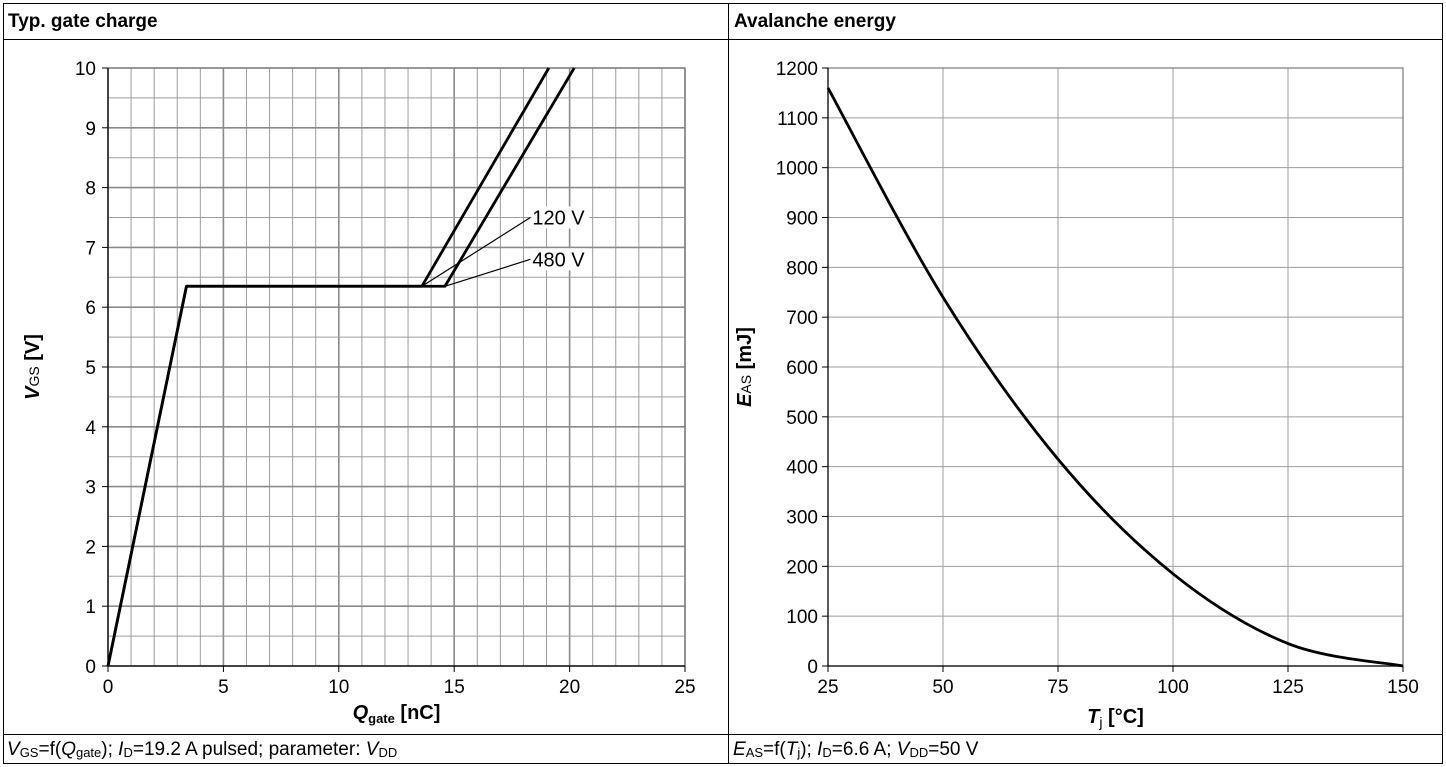 This screenshot has height=767, width=1446. I want to click on x-tick-label: 75, so click(1057, 687).